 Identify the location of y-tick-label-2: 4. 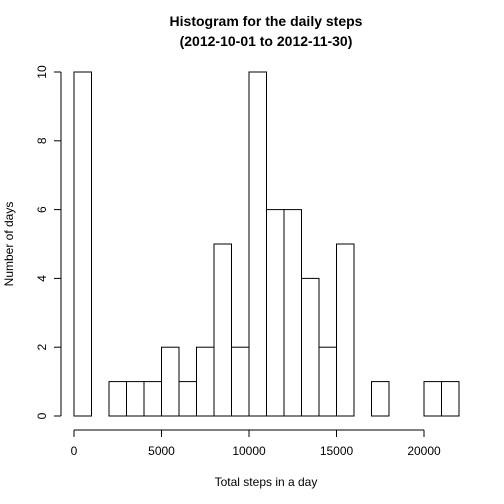
(42, 278).